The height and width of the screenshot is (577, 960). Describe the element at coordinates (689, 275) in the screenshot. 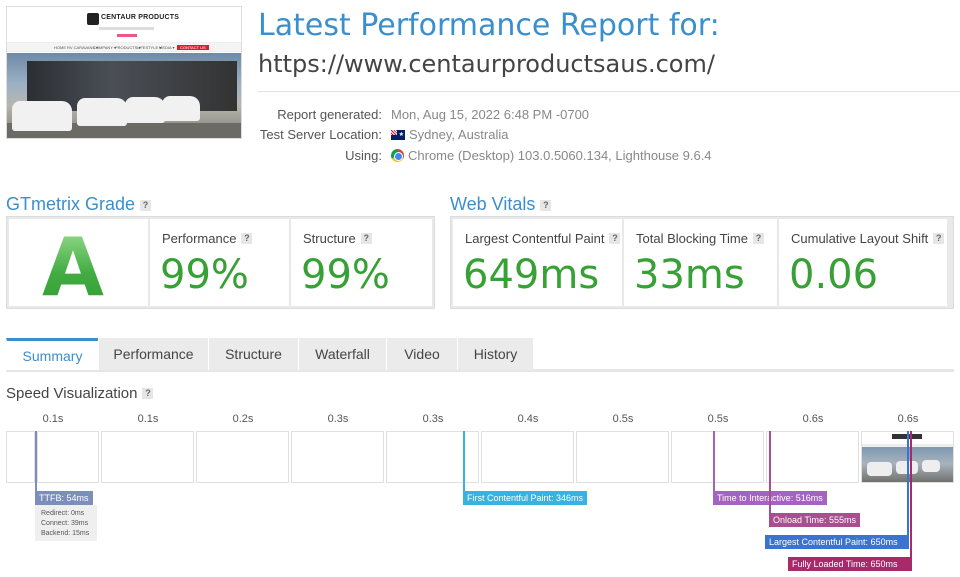

I see `tbt-value: 33ms` at that location.